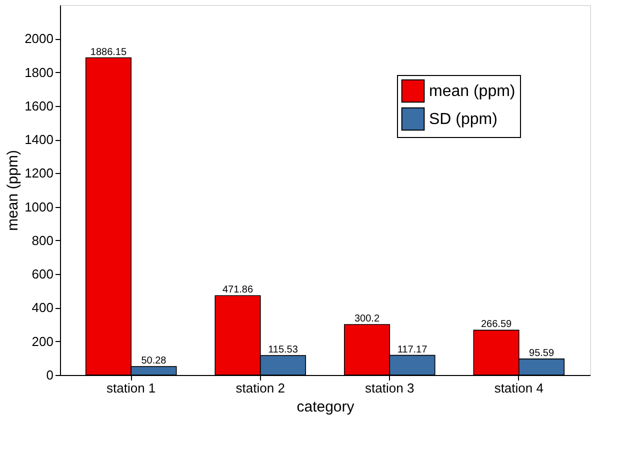 This screenshot has width=638, height=468. I want to click on x-axis-title: category, so click(325, 407).